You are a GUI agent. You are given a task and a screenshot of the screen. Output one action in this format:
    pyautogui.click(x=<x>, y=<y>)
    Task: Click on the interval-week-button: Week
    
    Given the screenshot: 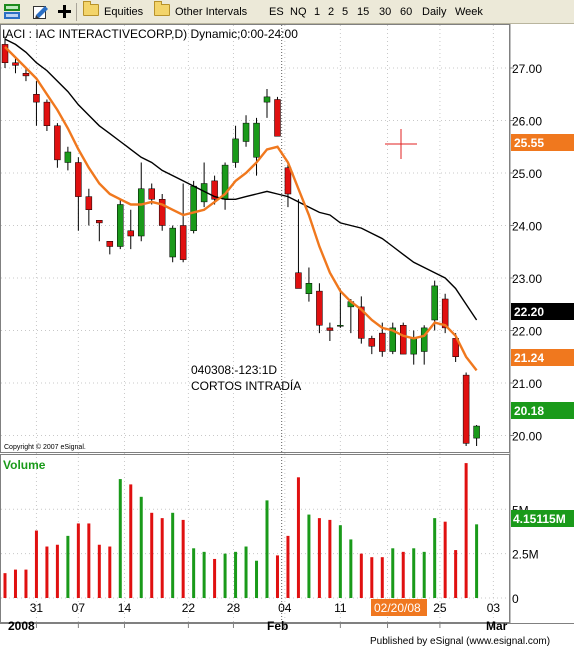 What is the action you would take?
    pyautogui.click(x=469, y=12)
    